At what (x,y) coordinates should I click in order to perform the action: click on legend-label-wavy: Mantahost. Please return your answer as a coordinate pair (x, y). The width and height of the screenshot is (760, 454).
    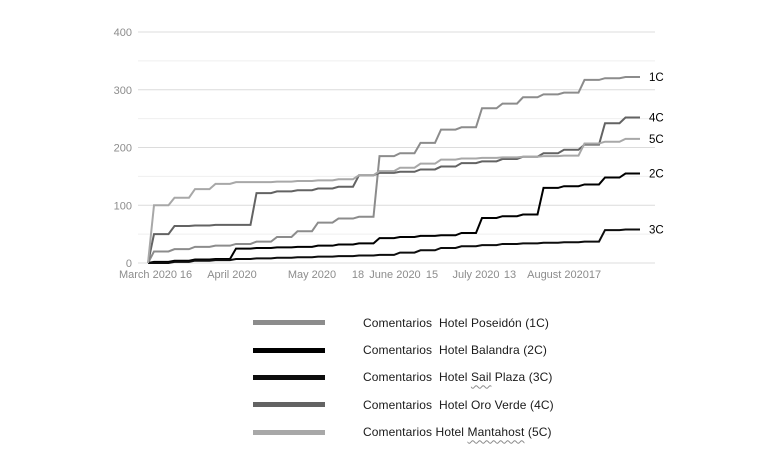
    Looking at the image, I should click on (496, 432).